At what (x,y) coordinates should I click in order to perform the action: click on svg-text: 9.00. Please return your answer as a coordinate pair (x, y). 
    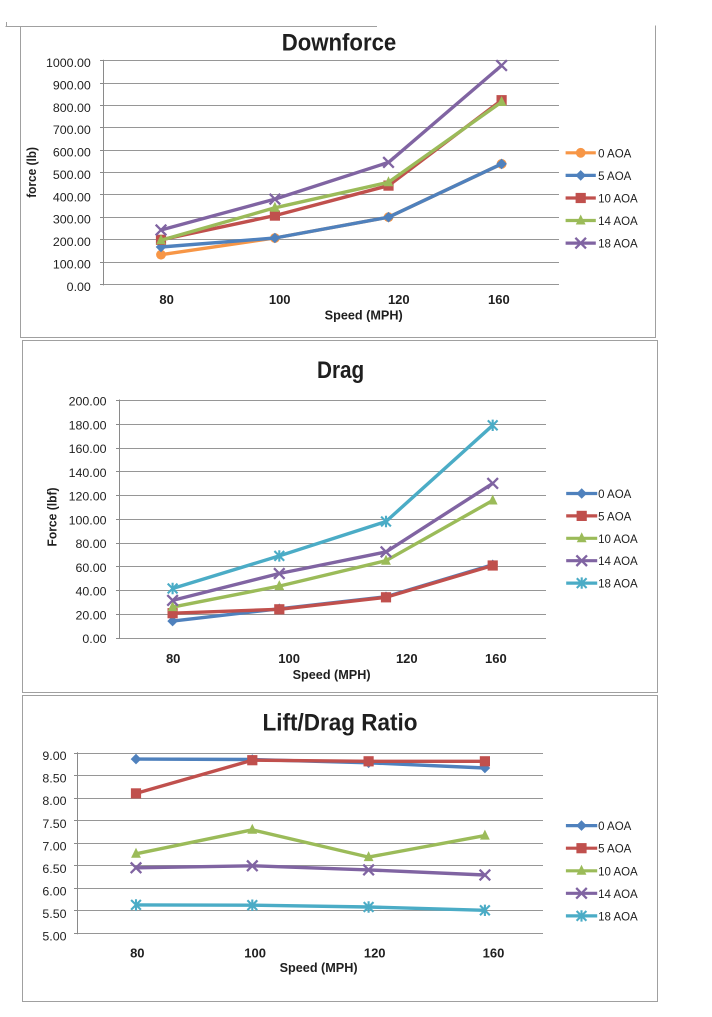
    Looking at the image, I should click on (54, 756).